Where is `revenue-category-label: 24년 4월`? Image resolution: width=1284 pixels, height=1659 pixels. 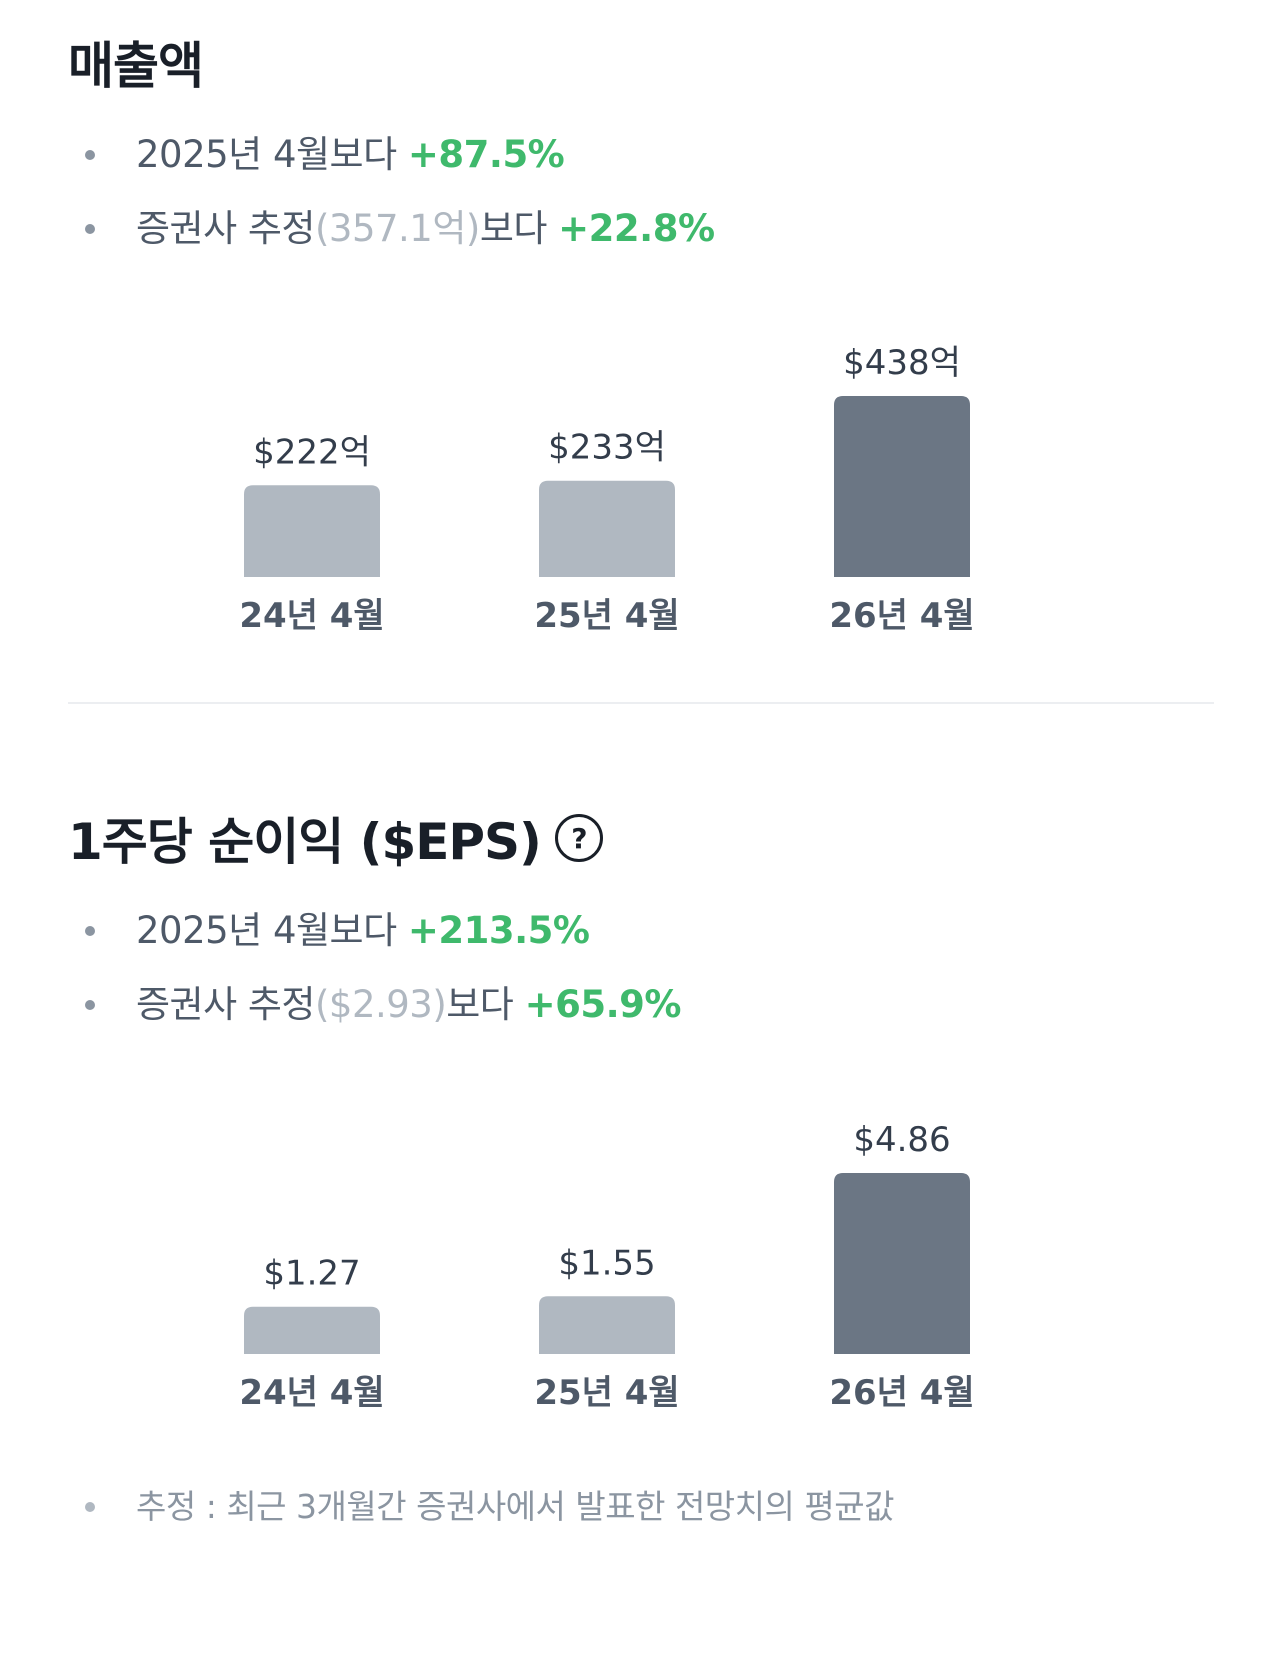
revenue-category-label: 24년 4월 is located at coordinates (311, 616).